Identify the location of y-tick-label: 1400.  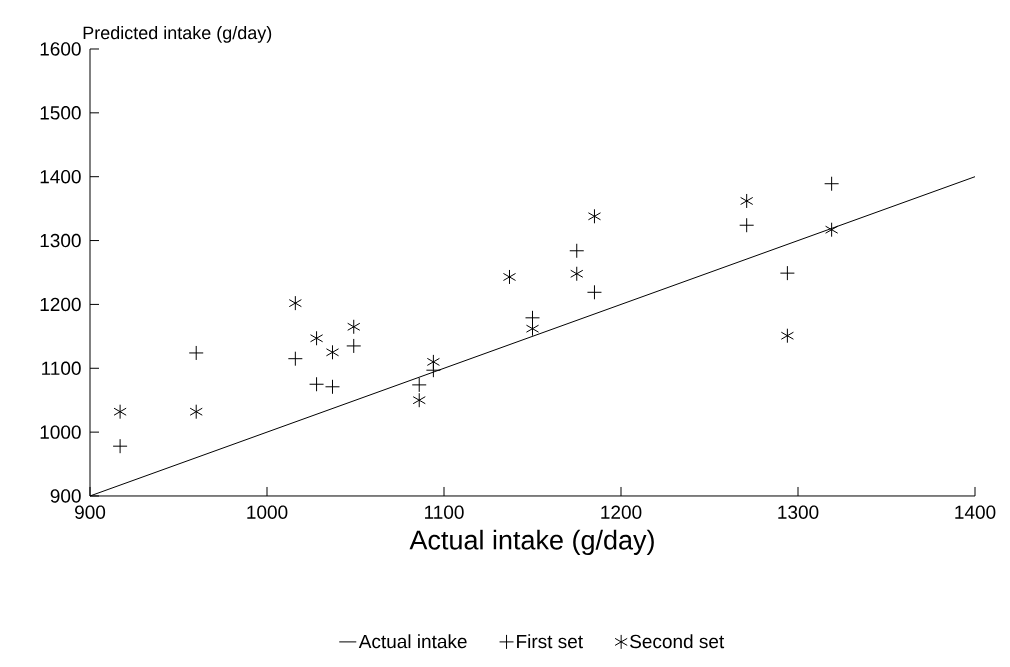
(60, 176).